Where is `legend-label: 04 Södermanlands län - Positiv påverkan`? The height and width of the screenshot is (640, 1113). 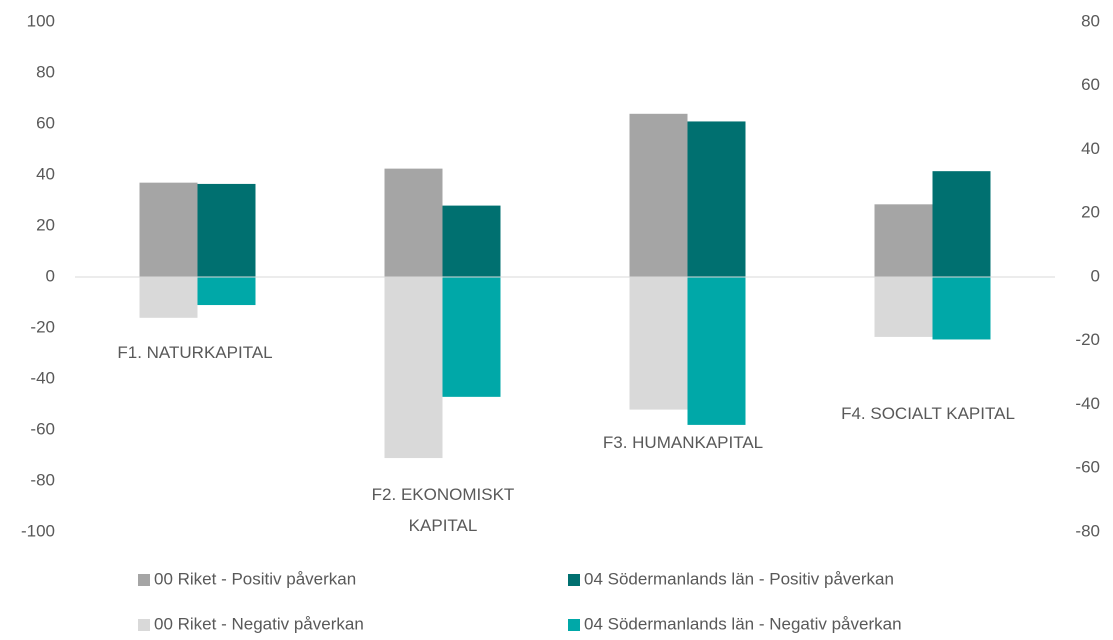
legend-label: 04 Södermanlands län - Positiv påverkan is located at coordinates (739, 578).